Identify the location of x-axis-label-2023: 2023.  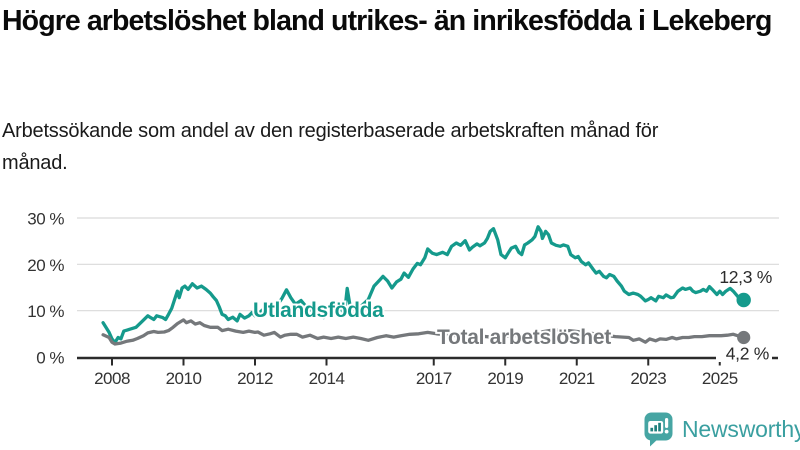
(648, 378).